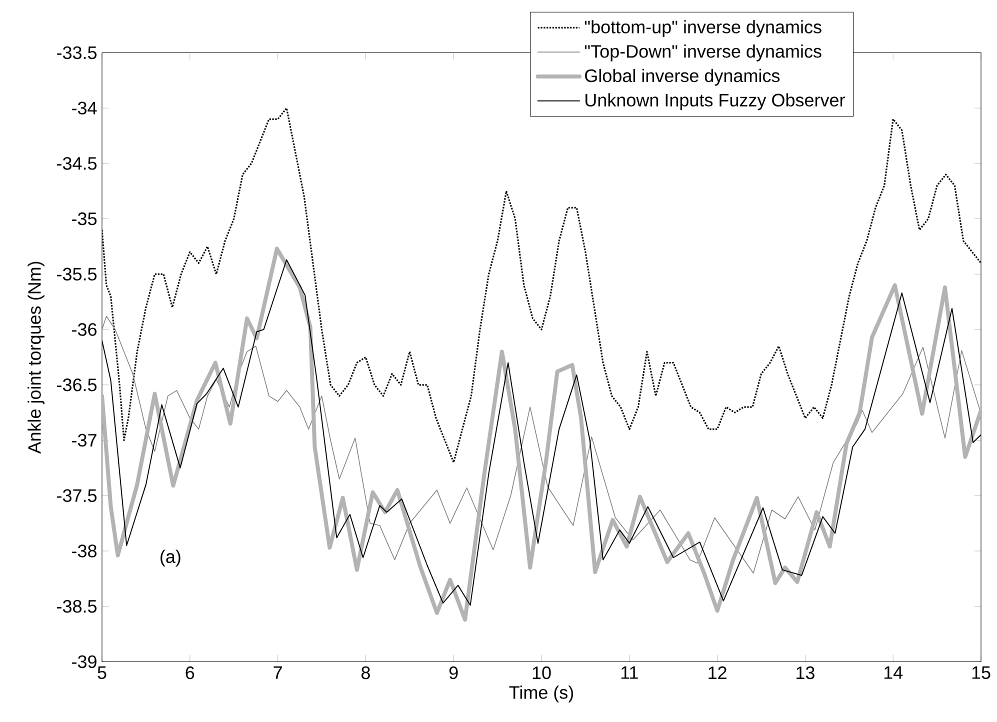 This screenshot has width=997, height=722. I want to click on x-tick-label: 15, so click(981, 672).